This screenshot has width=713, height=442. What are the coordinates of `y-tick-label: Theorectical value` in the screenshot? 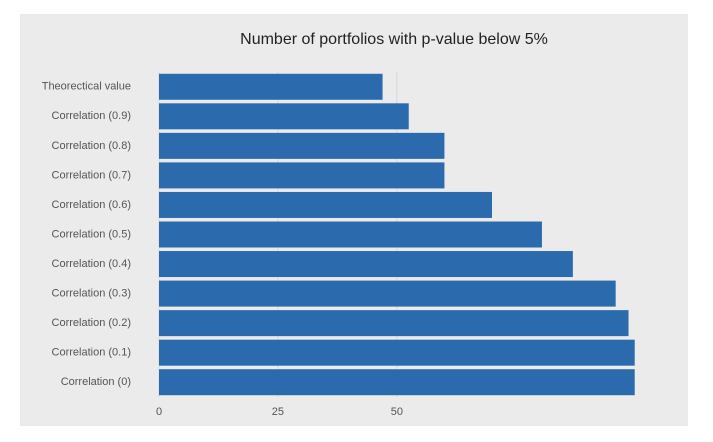 It's located at (86, 87).